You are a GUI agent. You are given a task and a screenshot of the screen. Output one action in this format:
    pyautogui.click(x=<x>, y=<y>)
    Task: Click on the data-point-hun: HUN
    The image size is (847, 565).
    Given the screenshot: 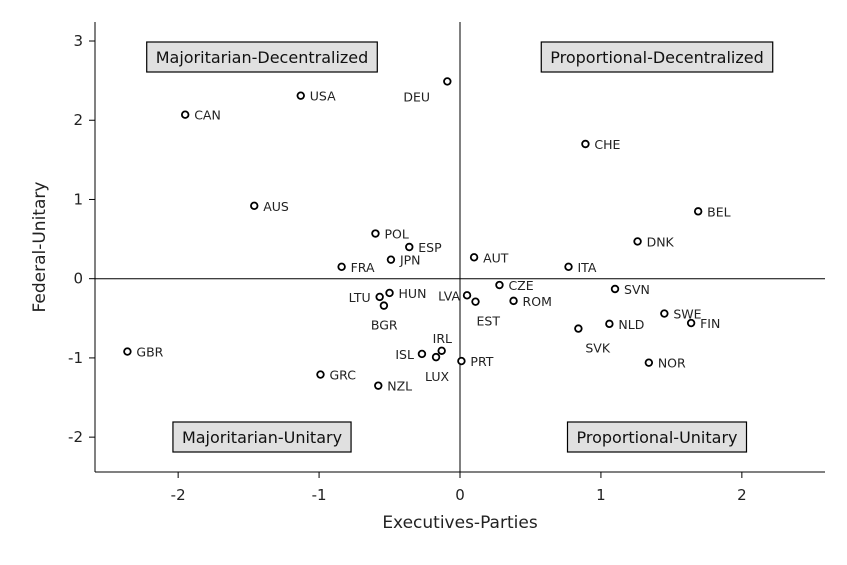 What is the action you would take?
    pyautogui.click(x=405, y=293)
    